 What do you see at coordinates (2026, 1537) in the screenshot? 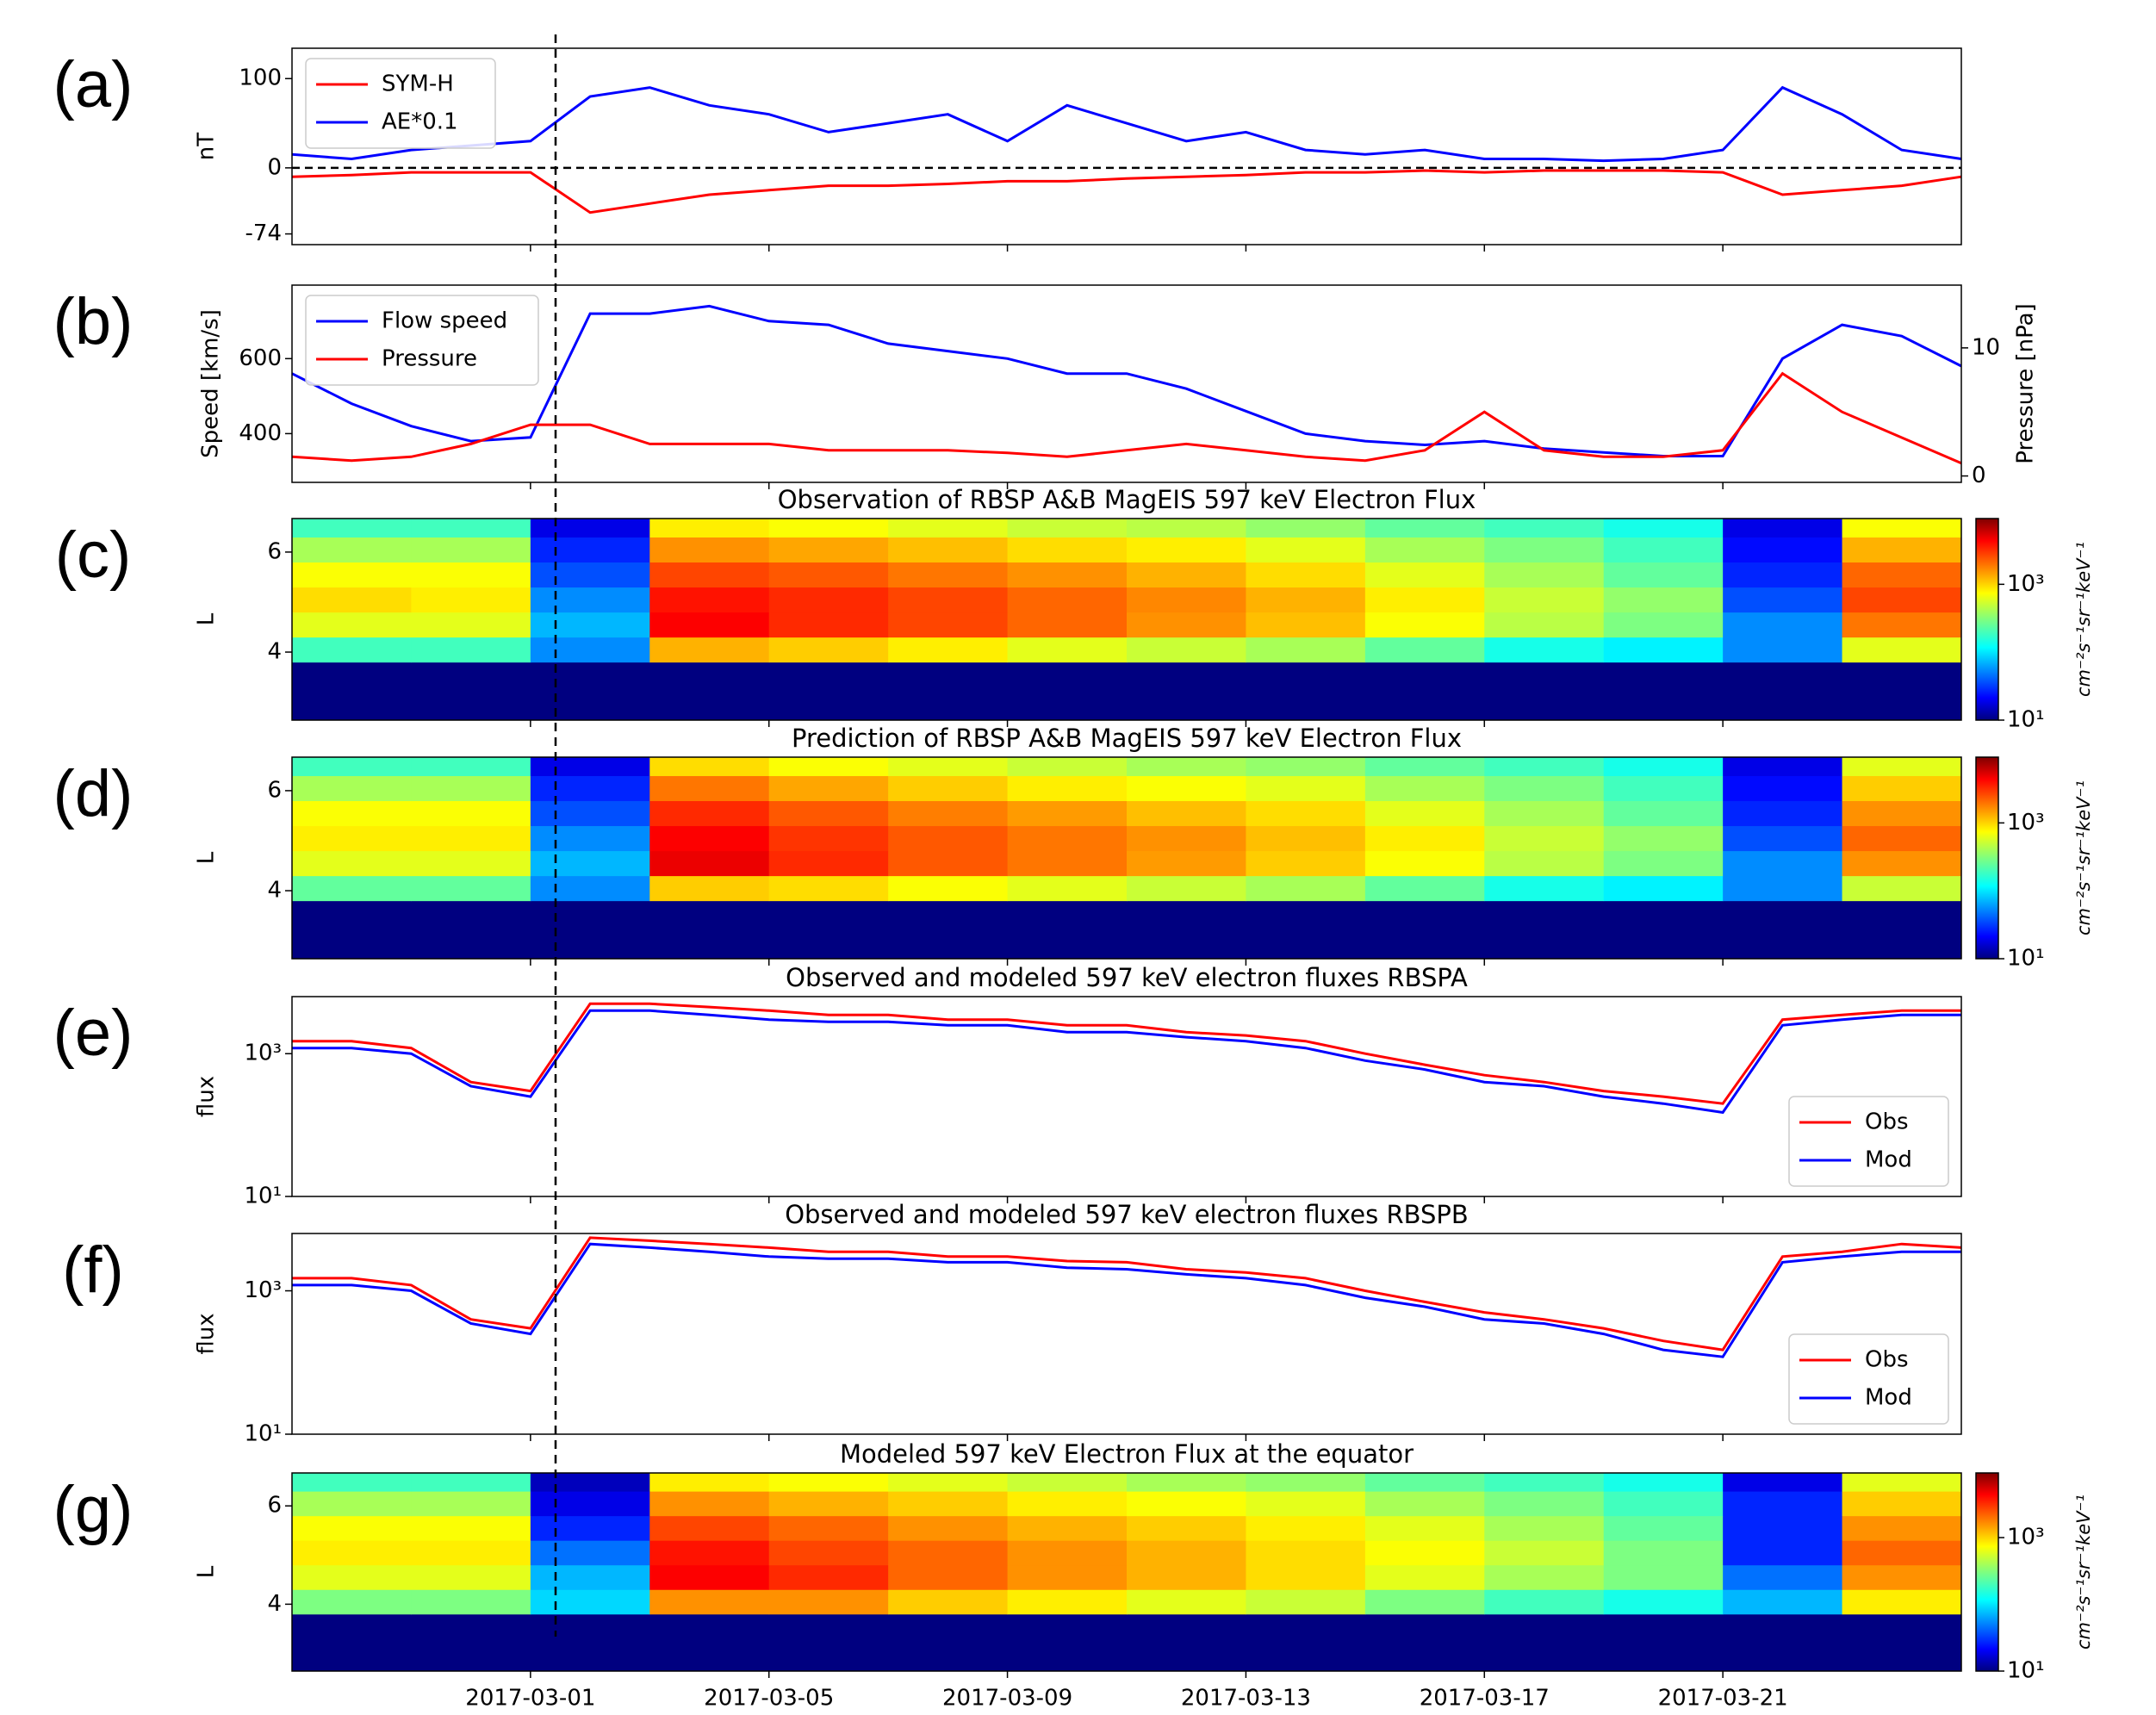
I see `colorbar-tick-label: 10³` at bounding box center [2026, 1537].